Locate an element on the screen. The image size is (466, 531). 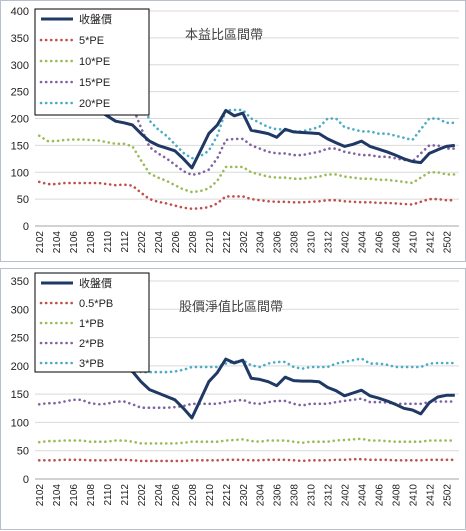
y-tick-label: 400 is located at coordinates (20, 12).